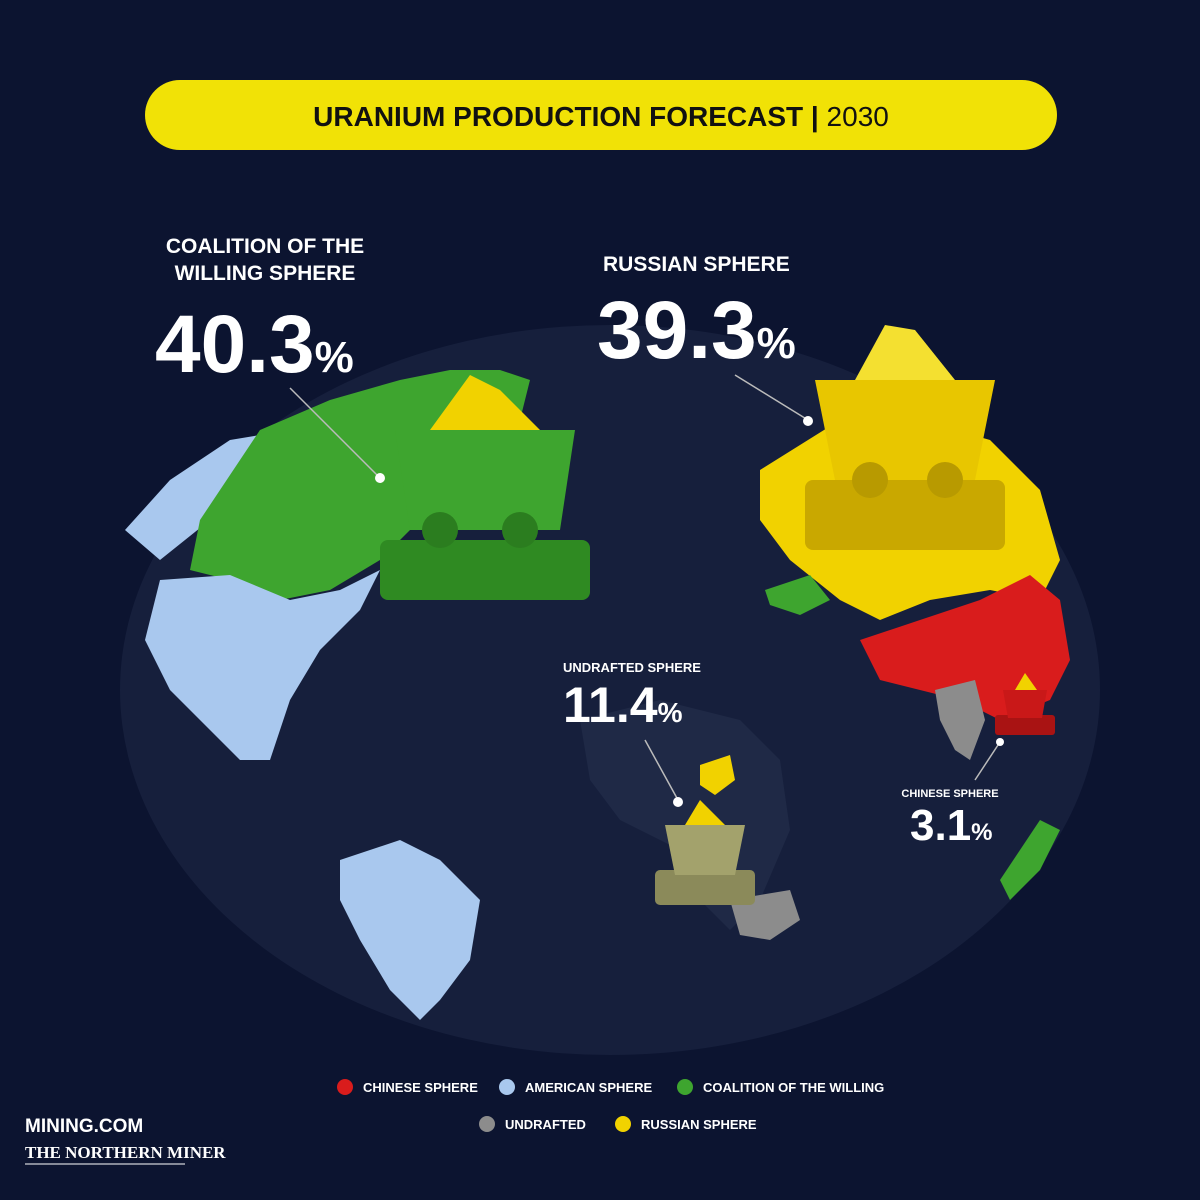 The width and height of the screenshot is (1200, 1200). Describe the element at coordinates (410, 930) in the screenshot. I see `region-brazil` at that location.